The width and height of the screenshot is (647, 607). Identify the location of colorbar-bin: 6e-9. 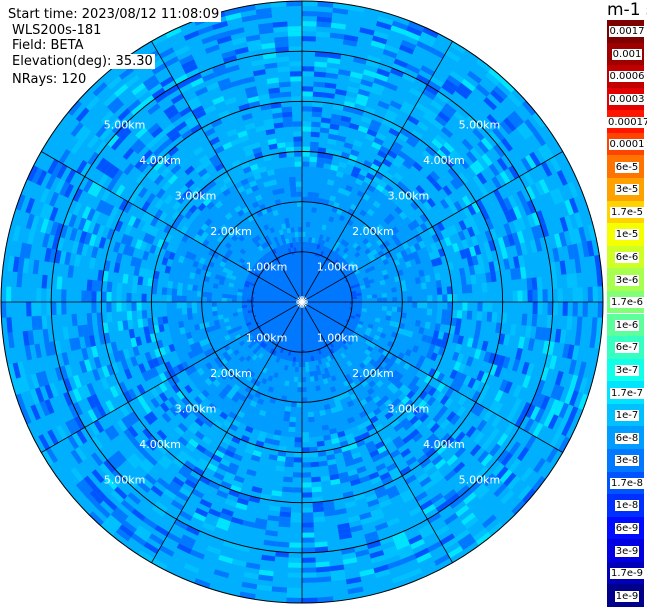
(627, 528).